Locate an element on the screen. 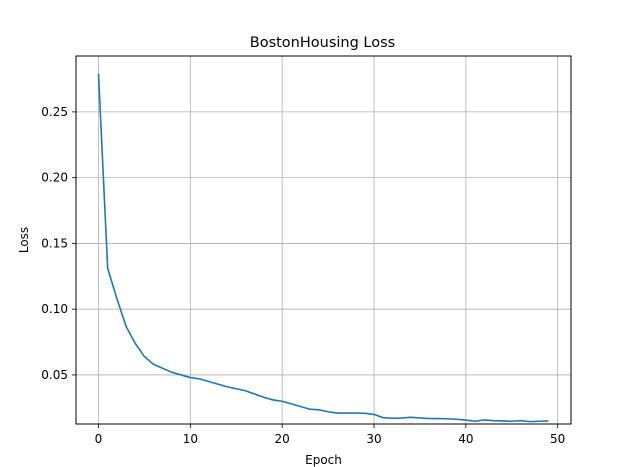 This screenshot has width=622, height=467. y-tick-label: 0.15 is located at coordinates (54, 243).